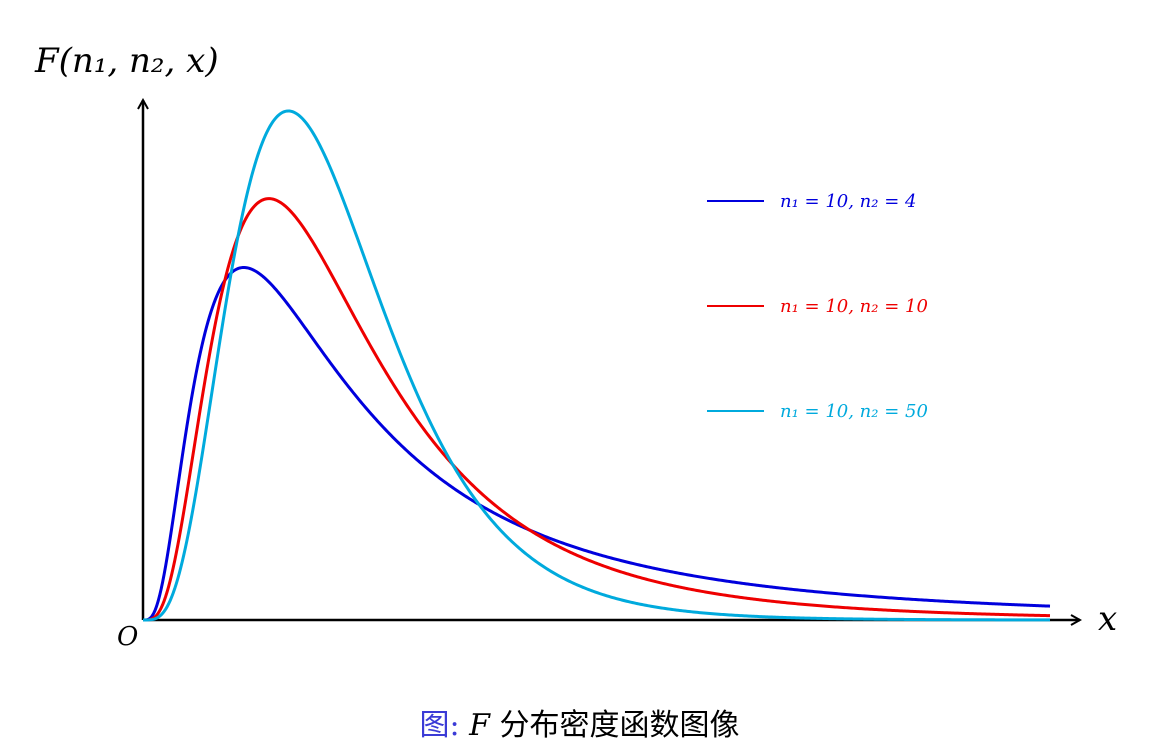 Image resolution: width=1159 pixels, height=754 pixels. What do you see at coordinates (848, 201) in the screenshot?
I see `legend-label-1: n₁ = 10, n₂ = 4` at bounding box center [848, 201].